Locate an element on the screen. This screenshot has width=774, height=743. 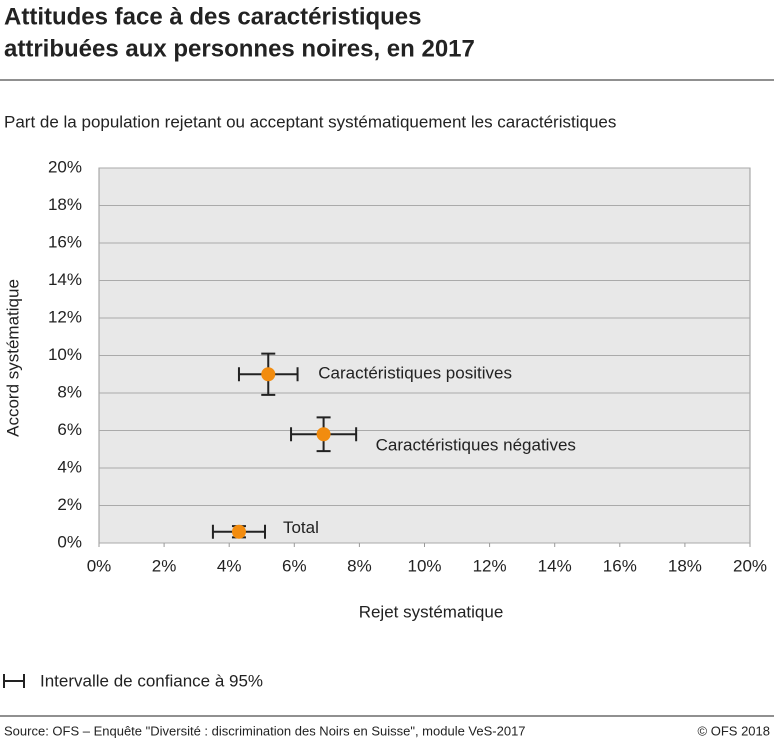
y-tick-label: 2% is located at coordinates (69, 504).